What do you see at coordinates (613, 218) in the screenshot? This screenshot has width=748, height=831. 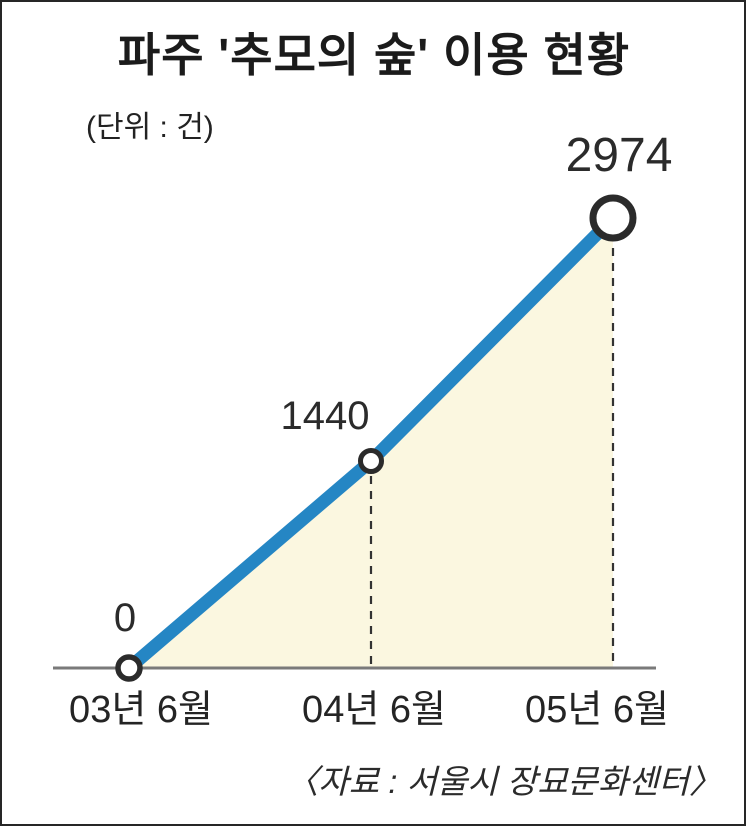 I see `data-point-marker-2005` at bounding box center [613, 218].